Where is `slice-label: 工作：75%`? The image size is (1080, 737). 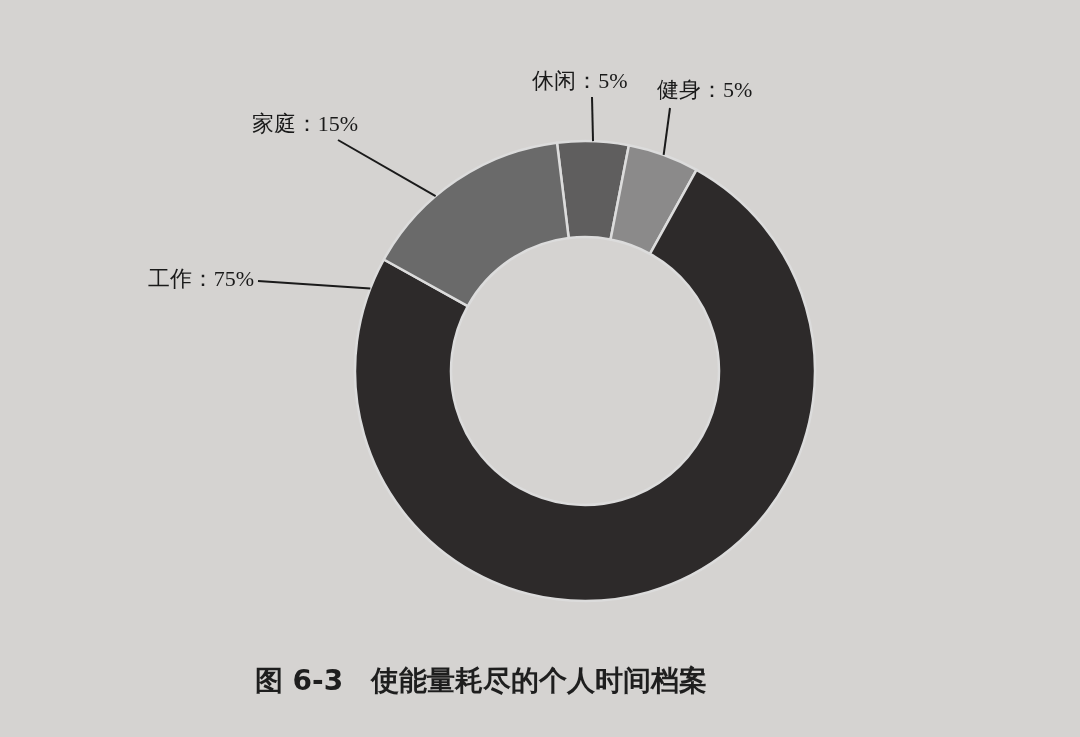
slice-label: 工作：75% is located at coordinates (200, 278).